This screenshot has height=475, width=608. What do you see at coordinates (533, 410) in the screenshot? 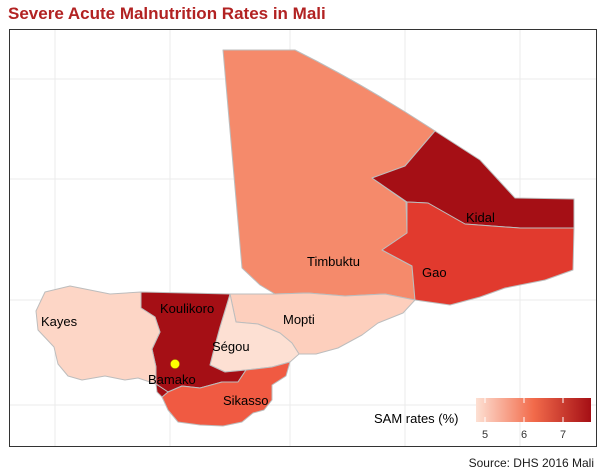
I see `legend-colorbar` at bounding box center [533, 410].